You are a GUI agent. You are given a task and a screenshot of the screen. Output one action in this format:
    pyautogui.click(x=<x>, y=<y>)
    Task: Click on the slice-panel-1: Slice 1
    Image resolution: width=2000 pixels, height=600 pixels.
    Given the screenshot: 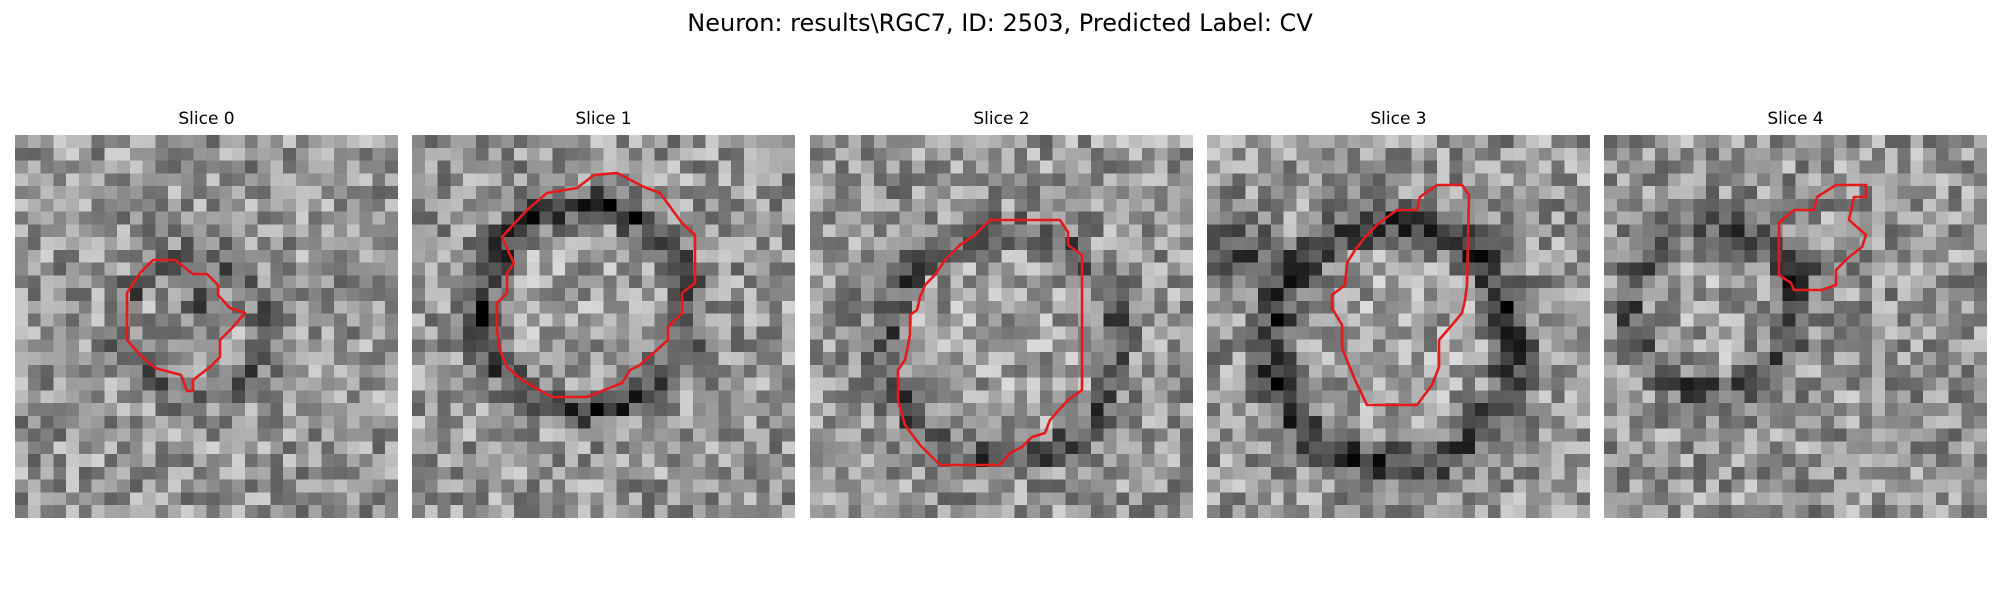 What is the action you would take?
    pyautogui.click(x=603, y=313)
    